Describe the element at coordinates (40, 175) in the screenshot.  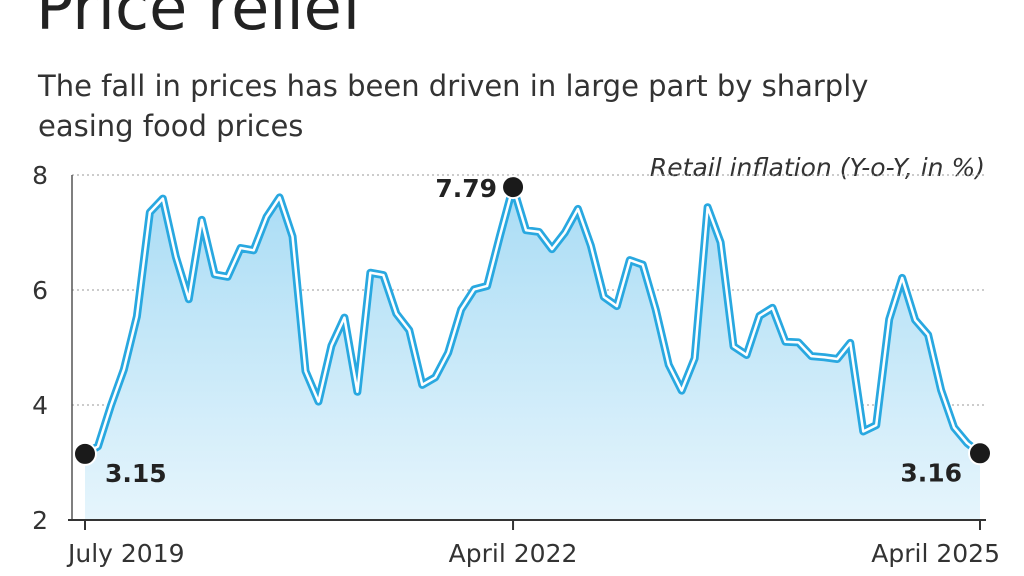
I see `y-tick-label: 8` at that location.